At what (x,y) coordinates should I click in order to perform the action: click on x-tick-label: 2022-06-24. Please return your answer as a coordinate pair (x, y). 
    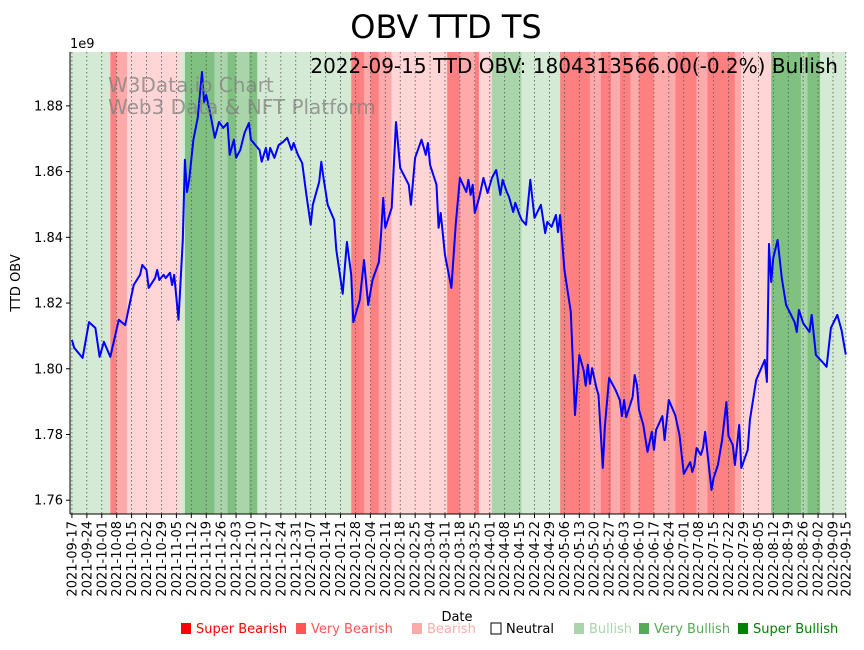
    Looking at the image, I should click on (669, 559).